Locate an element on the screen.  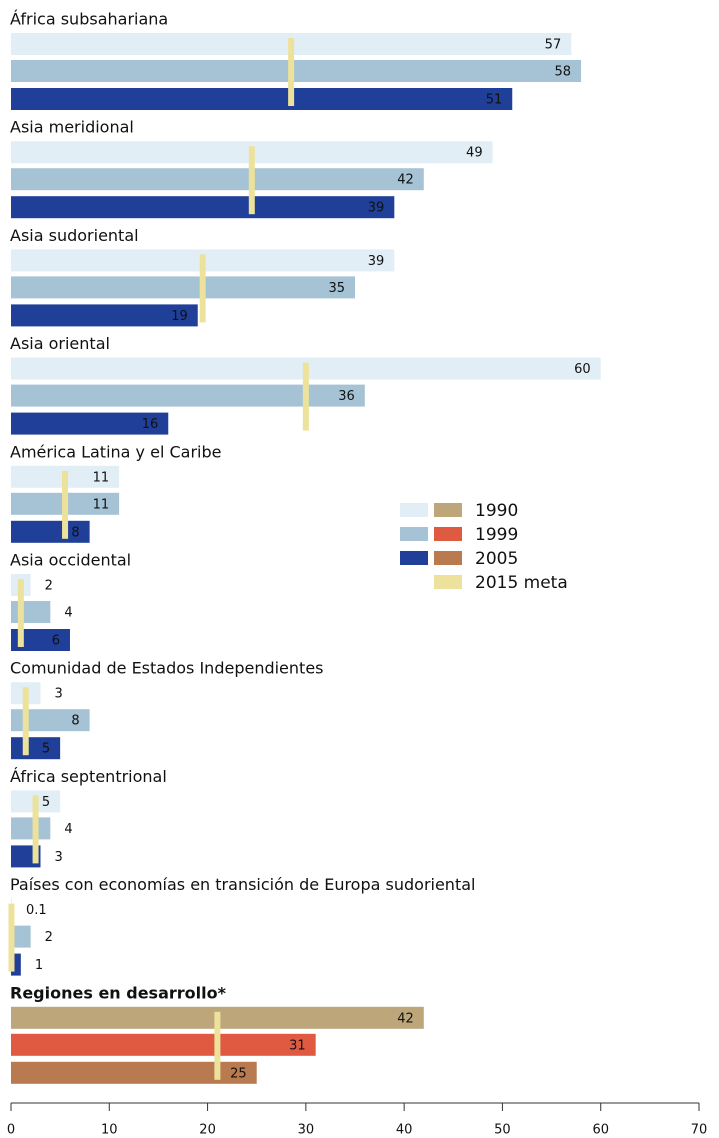
region-label: Asia meridional is located at coordinates (72, 127).